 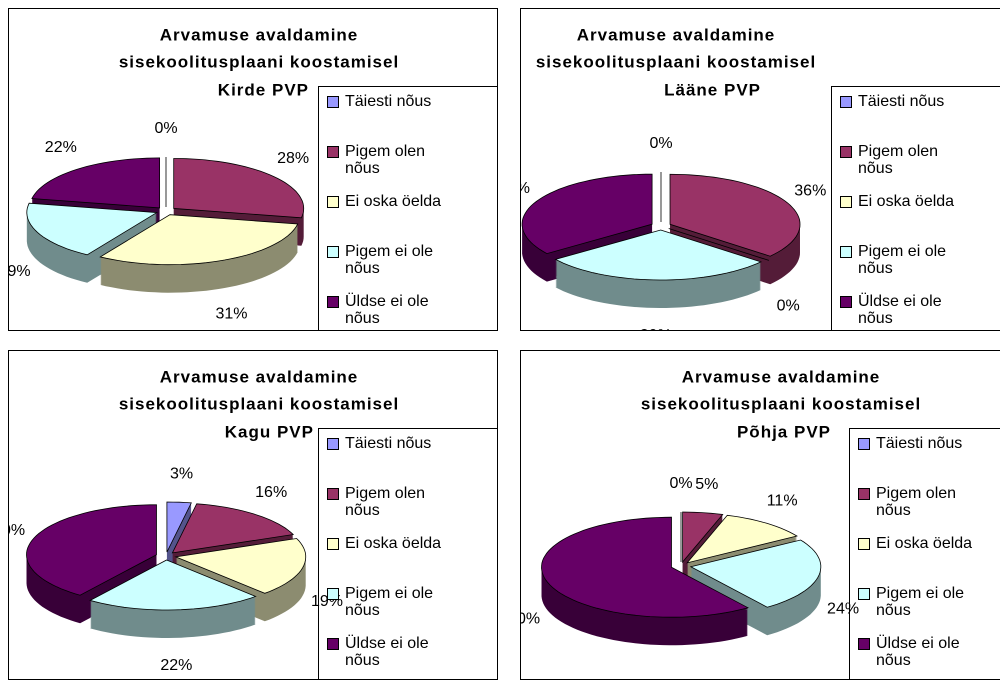 I want to click on data-label: 31%, so click(x=232, y=313).